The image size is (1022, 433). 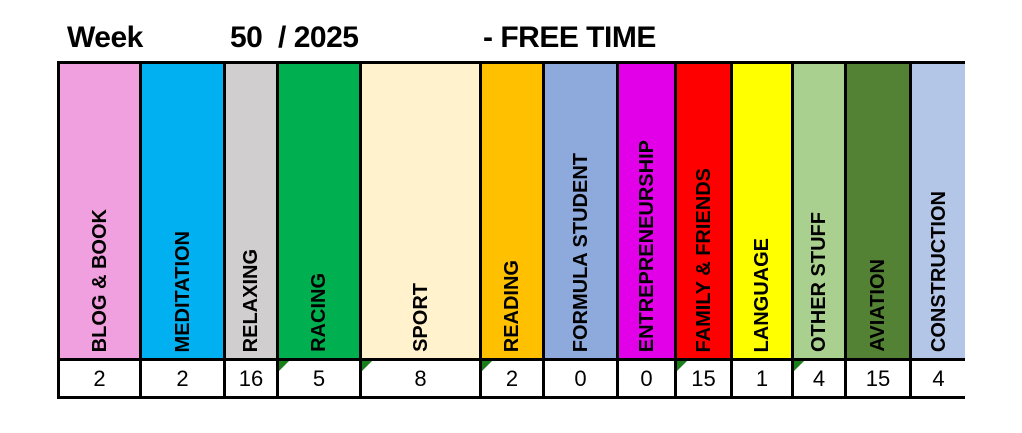 I want to click on category-label: BLOG & BOOK, so click(x=99, y=280).